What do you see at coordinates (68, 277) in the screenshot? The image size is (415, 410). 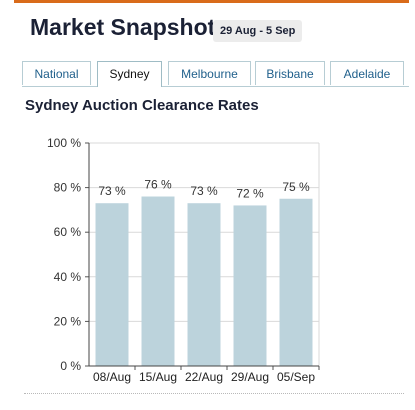 I see `y-tick-label: 40 %` at bounding box center [68, 277].